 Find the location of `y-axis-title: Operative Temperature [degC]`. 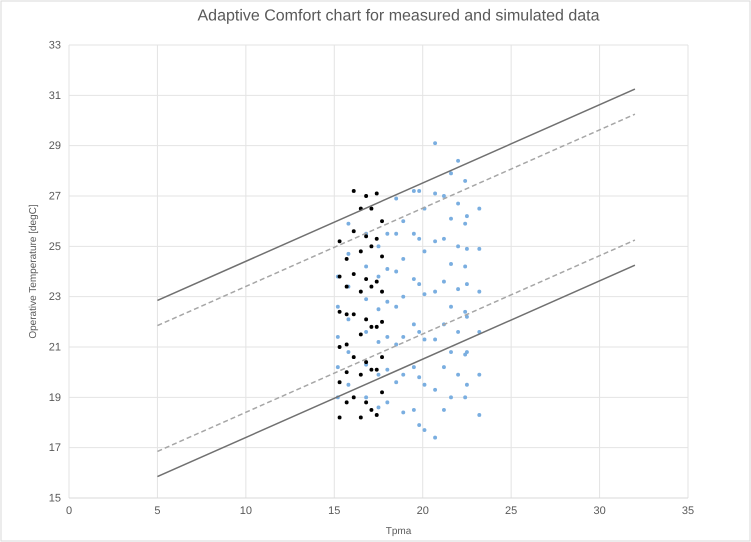

y-axis-title: Operative Temperature [degC] is located at coordinates (33, 271).